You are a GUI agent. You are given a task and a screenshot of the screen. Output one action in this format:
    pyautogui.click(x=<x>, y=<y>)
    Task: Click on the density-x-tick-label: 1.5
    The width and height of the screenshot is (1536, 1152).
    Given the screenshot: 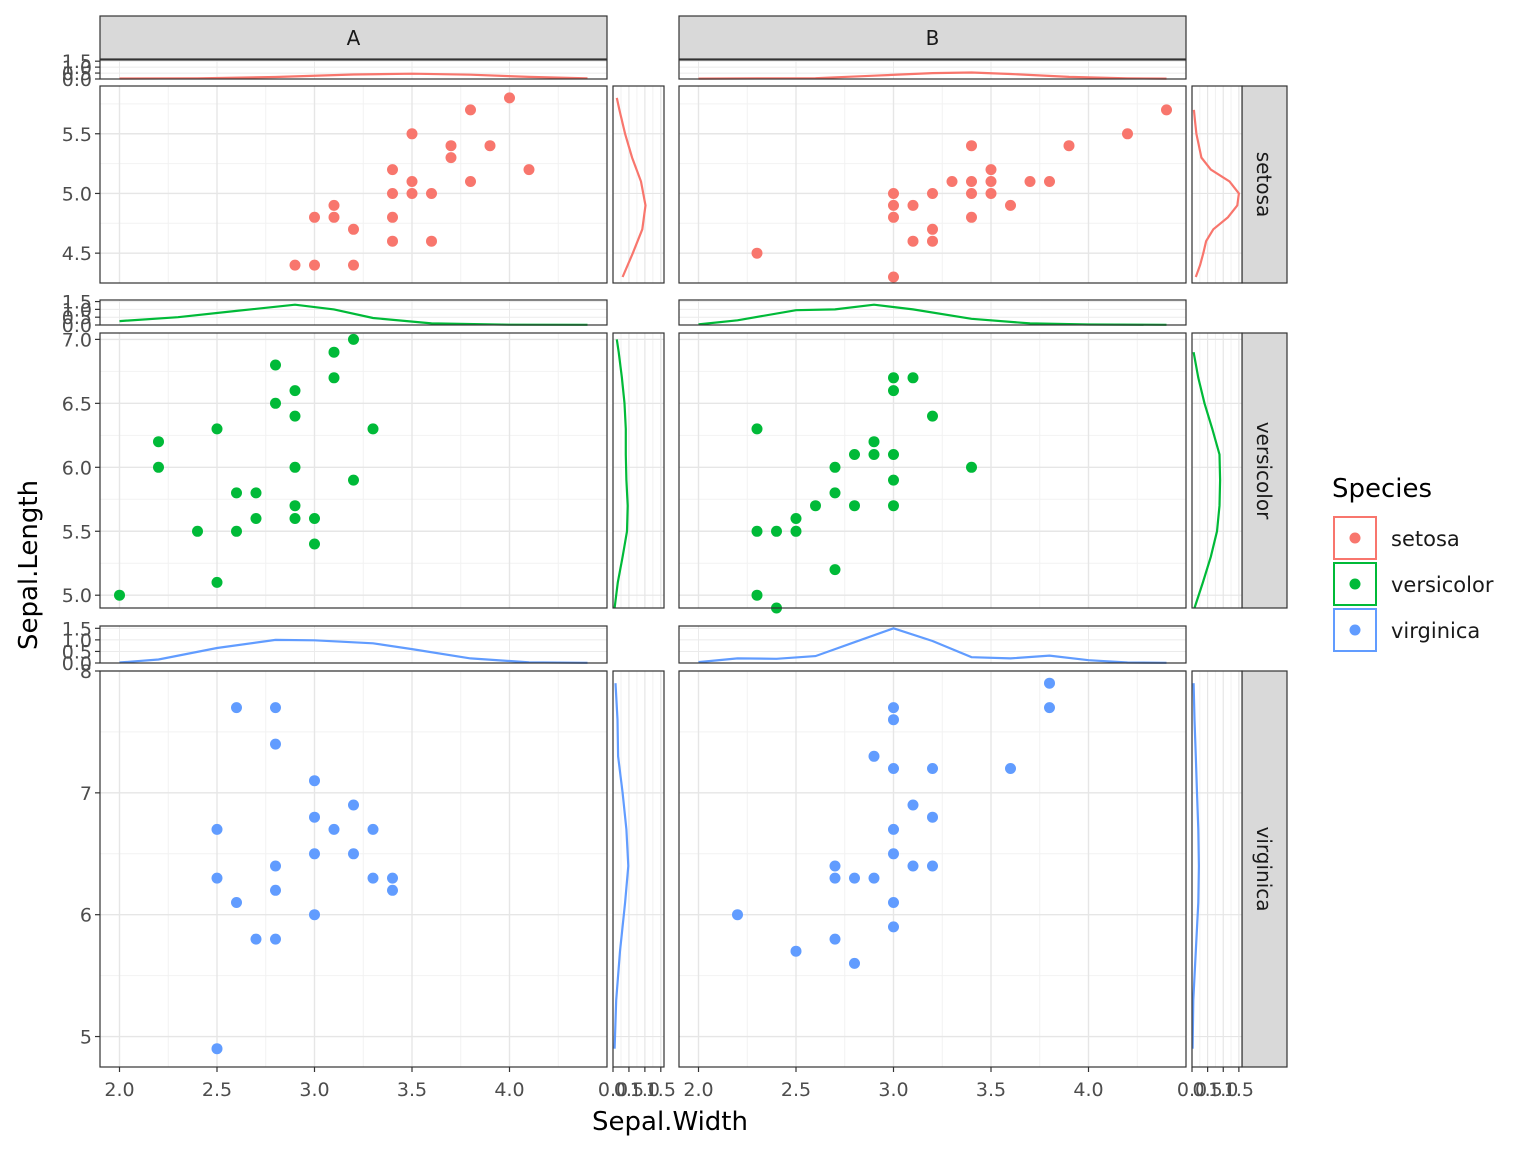 What is the action you would take?
    pyautogui.click(x=661, y=1090)
    